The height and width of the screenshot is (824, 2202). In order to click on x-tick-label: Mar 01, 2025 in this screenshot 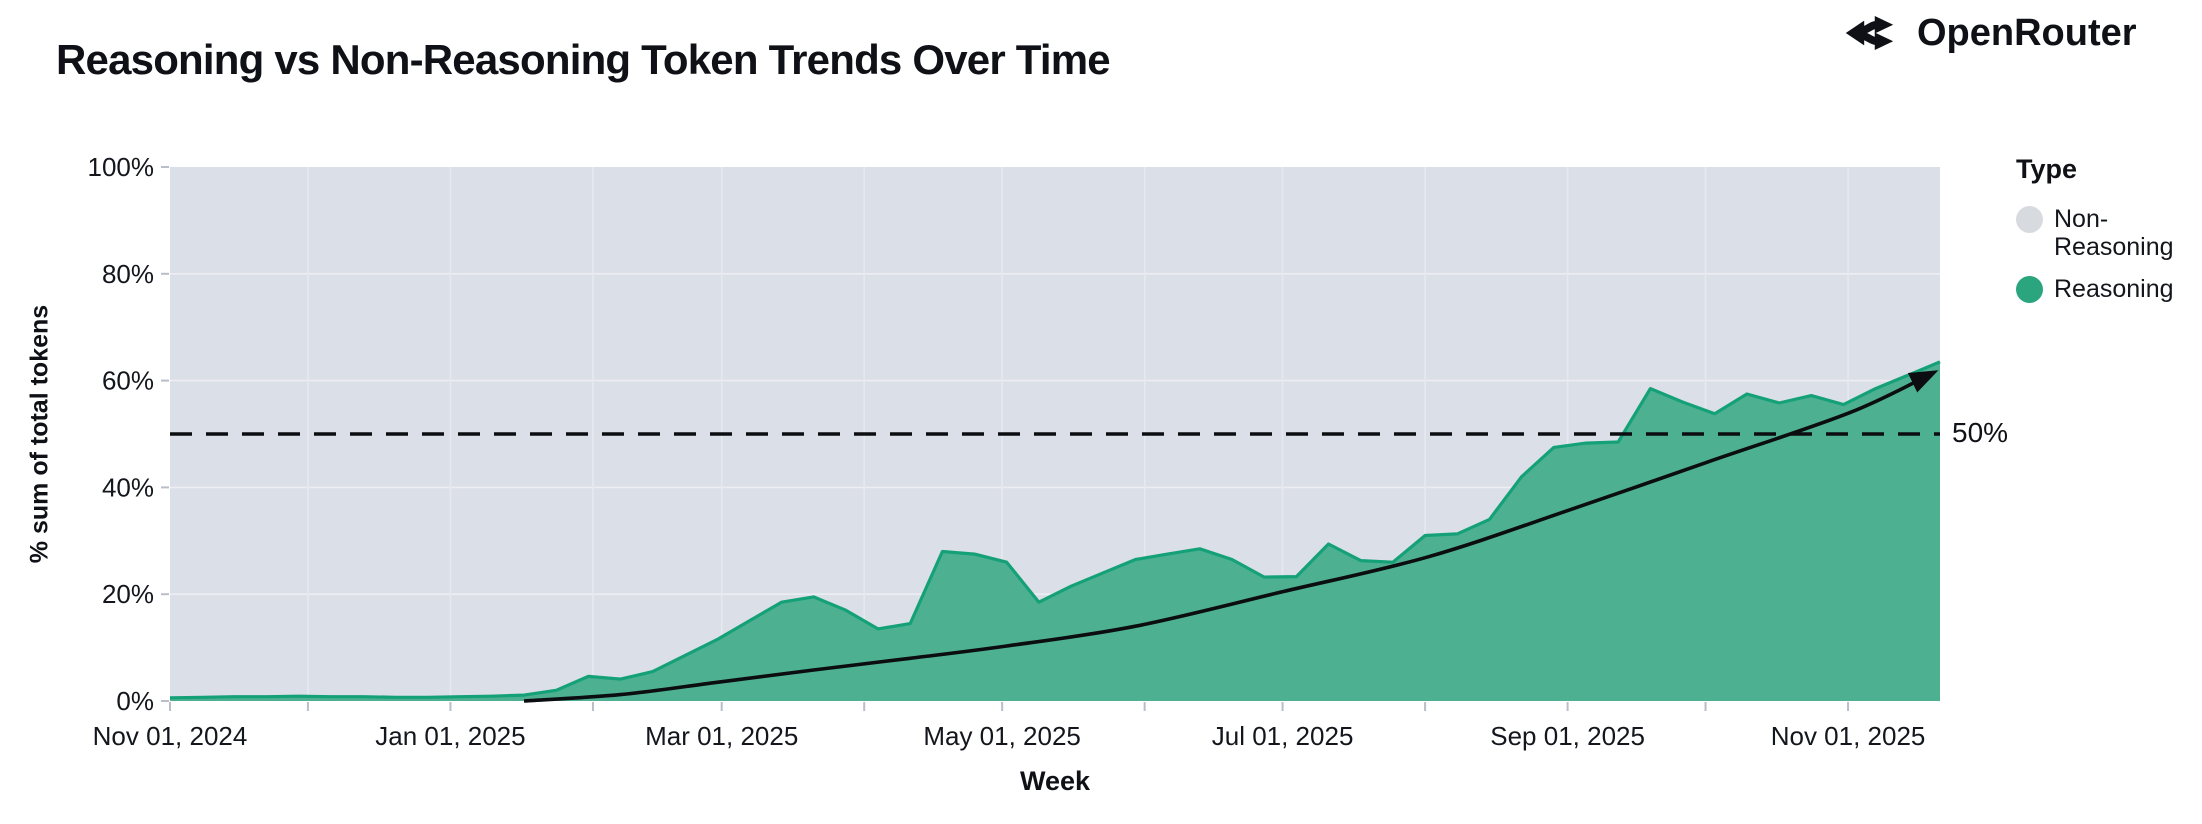, I will do `click(721, 736)`.